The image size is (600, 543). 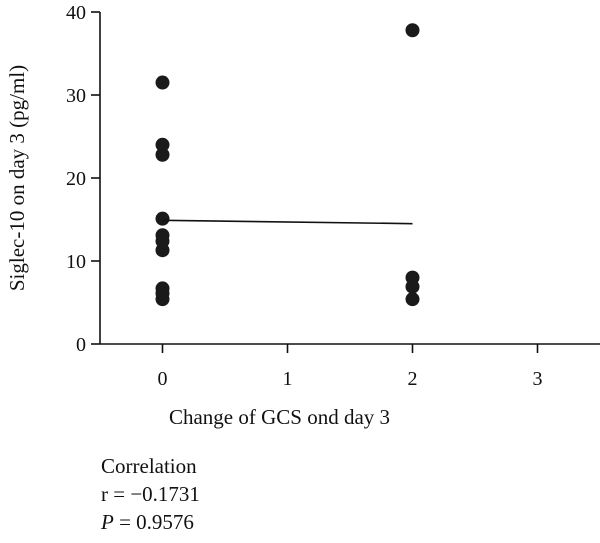 I want to click on y-tick-label: 10, so click(x=76, y=262).